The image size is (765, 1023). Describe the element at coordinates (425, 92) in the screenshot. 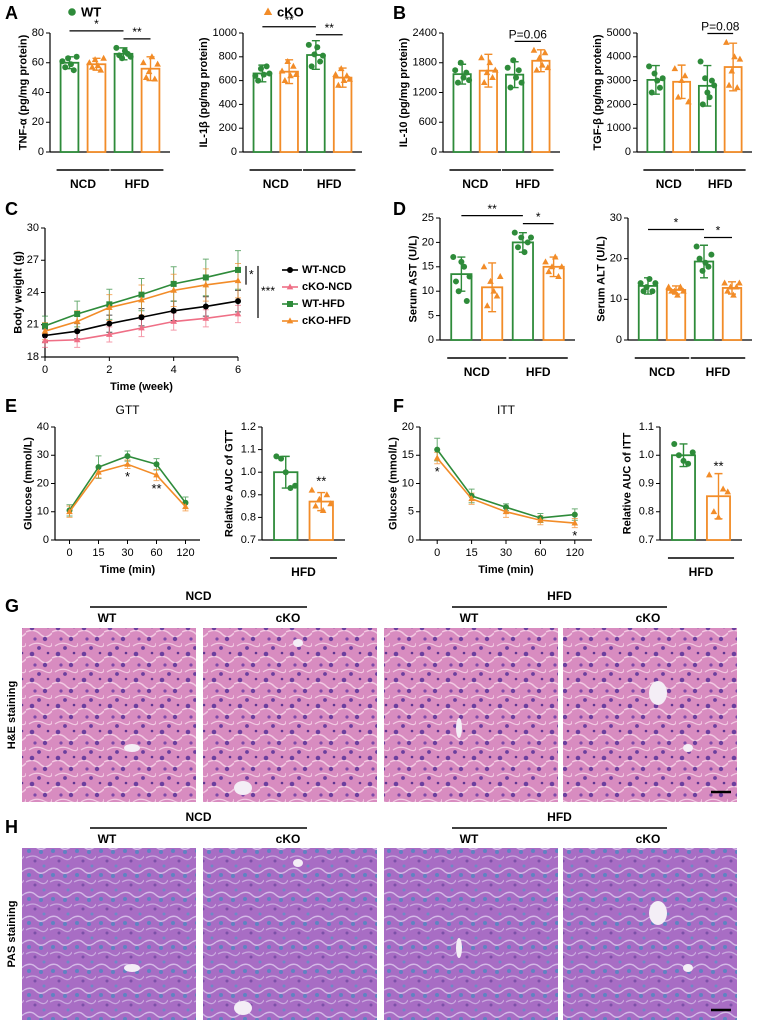

I see `y-tick-label: 1200` at that location.